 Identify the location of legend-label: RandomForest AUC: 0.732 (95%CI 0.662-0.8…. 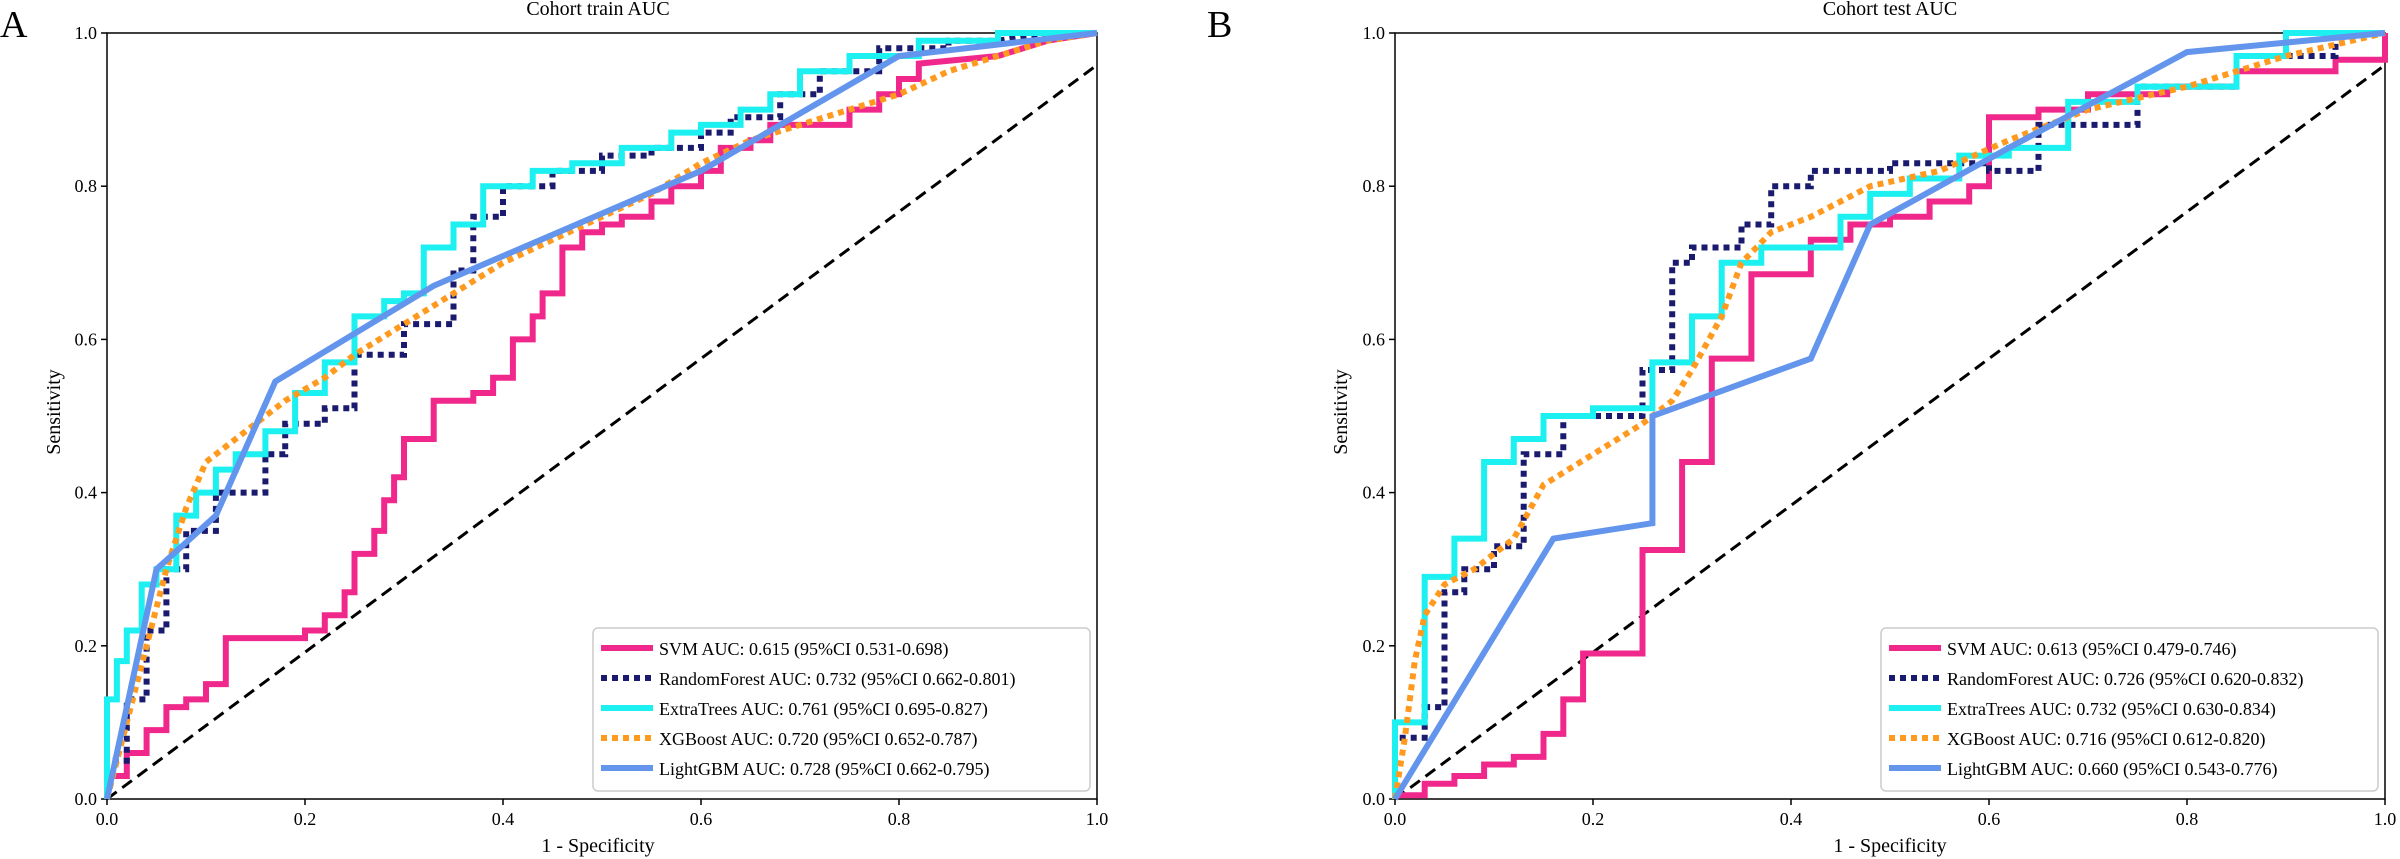
(837, 679).